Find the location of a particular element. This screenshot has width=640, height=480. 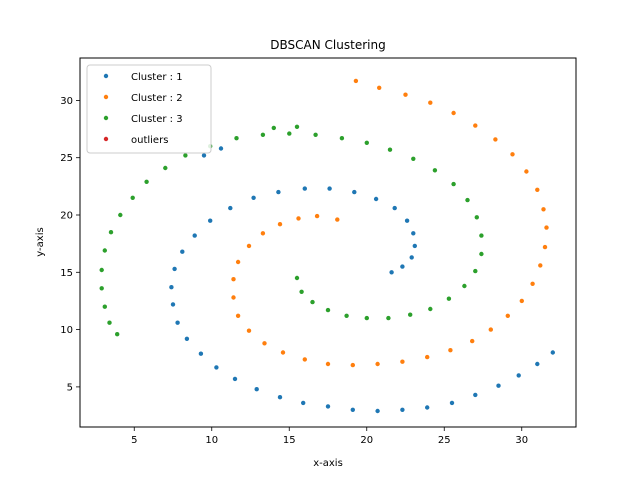

y-axis-label: y-axis is located at coordinates (40, 241).